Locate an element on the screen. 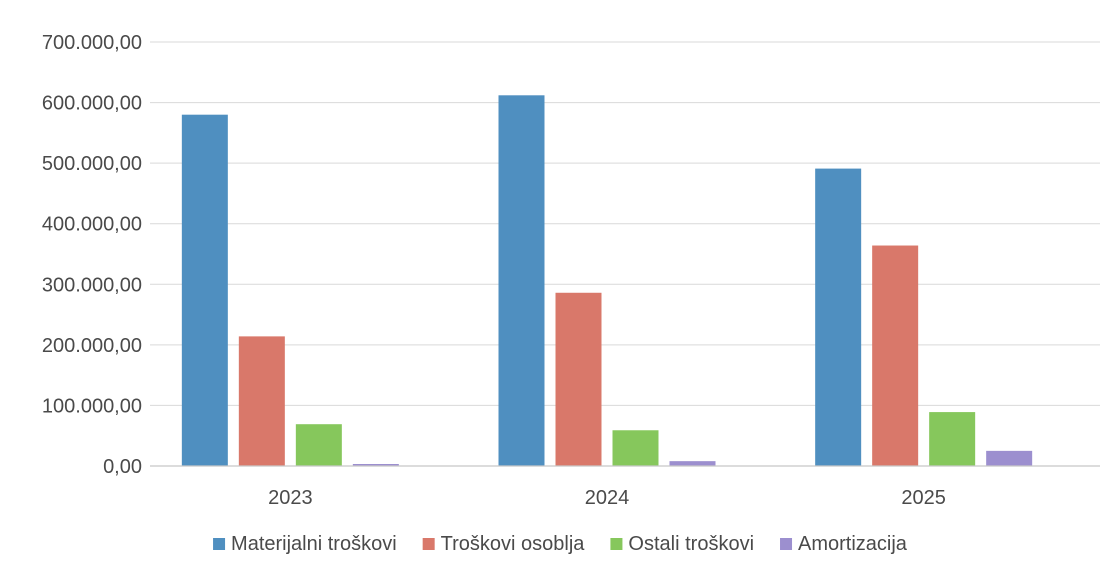  y-tick-label: 0,00 is located at coordinates (122, 467).